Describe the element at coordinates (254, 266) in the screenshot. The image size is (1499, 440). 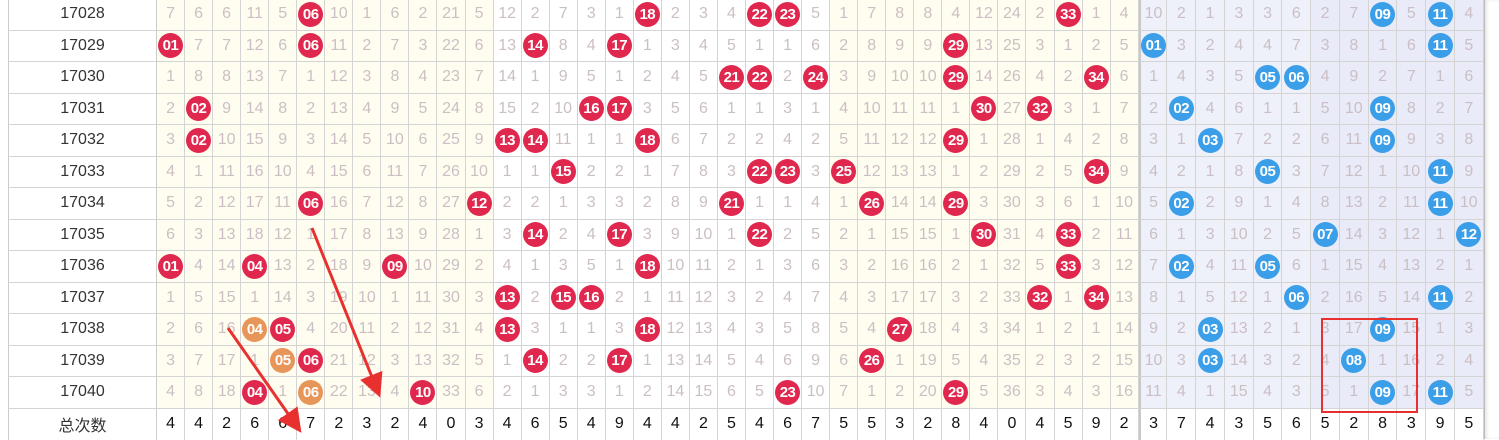
I see `red-ball: 04` at that location.